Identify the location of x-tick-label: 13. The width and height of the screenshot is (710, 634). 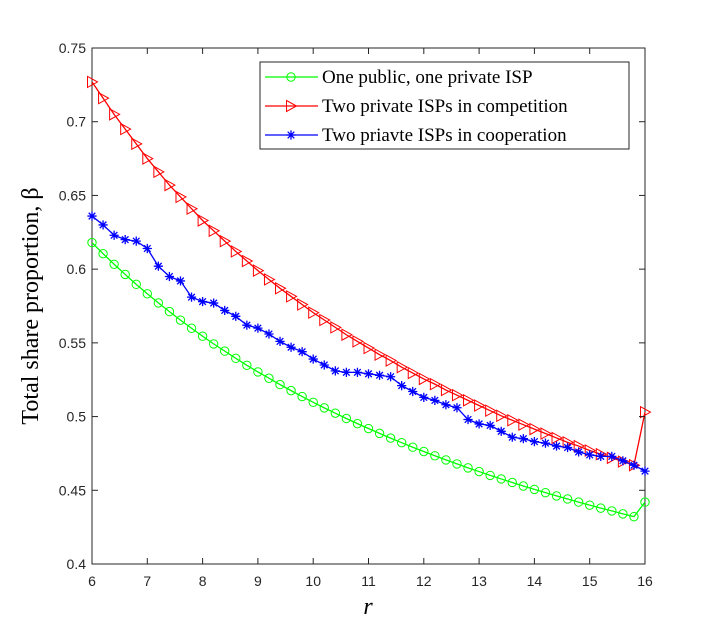
(479, 581).